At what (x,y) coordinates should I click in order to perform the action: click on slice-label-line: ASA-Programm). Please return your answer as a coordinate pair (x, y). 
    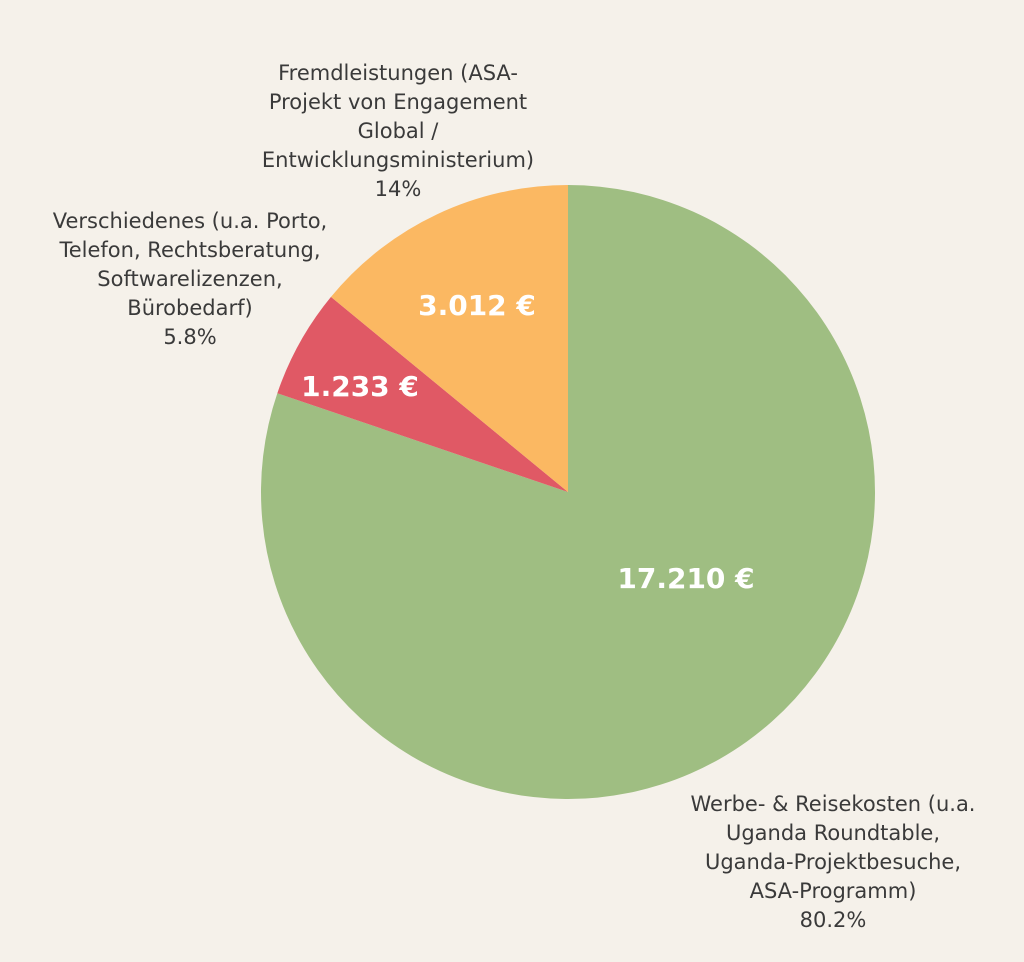
    Looking at the image, I should click on (833, 891).